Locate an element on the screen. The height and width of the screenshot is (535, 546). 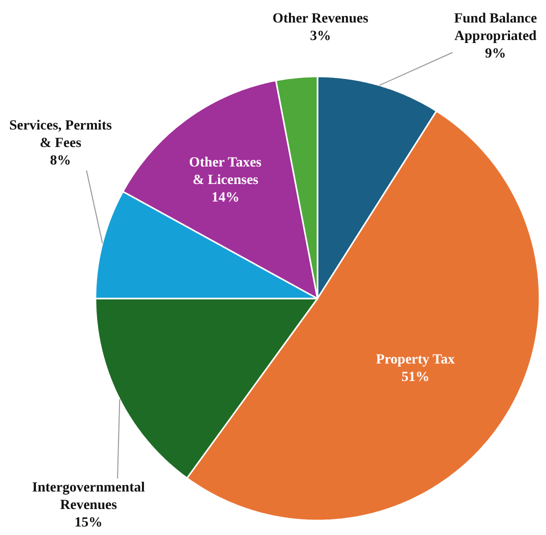
data-label: 9% is located at coordinates (495, 54).